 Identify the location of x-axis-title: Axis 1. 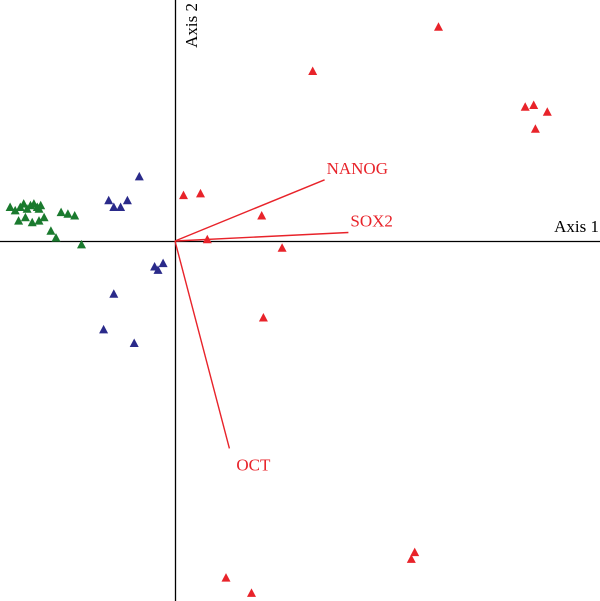
(576, 226).